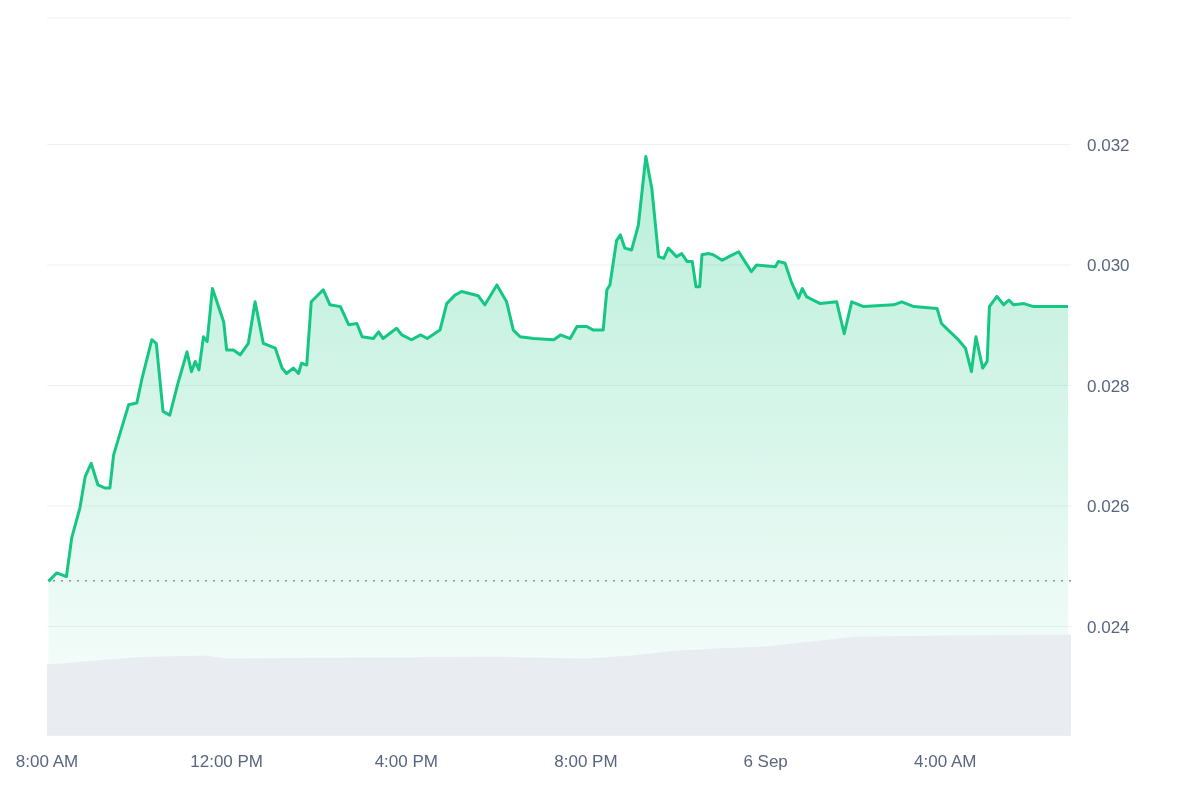 The width and height of the screenshot is (1200, 800). What do you see at coordinates (765, 762) in the screenshot?
I see `x-tick-label: 6 Sep` at bounding box center [765, 762].